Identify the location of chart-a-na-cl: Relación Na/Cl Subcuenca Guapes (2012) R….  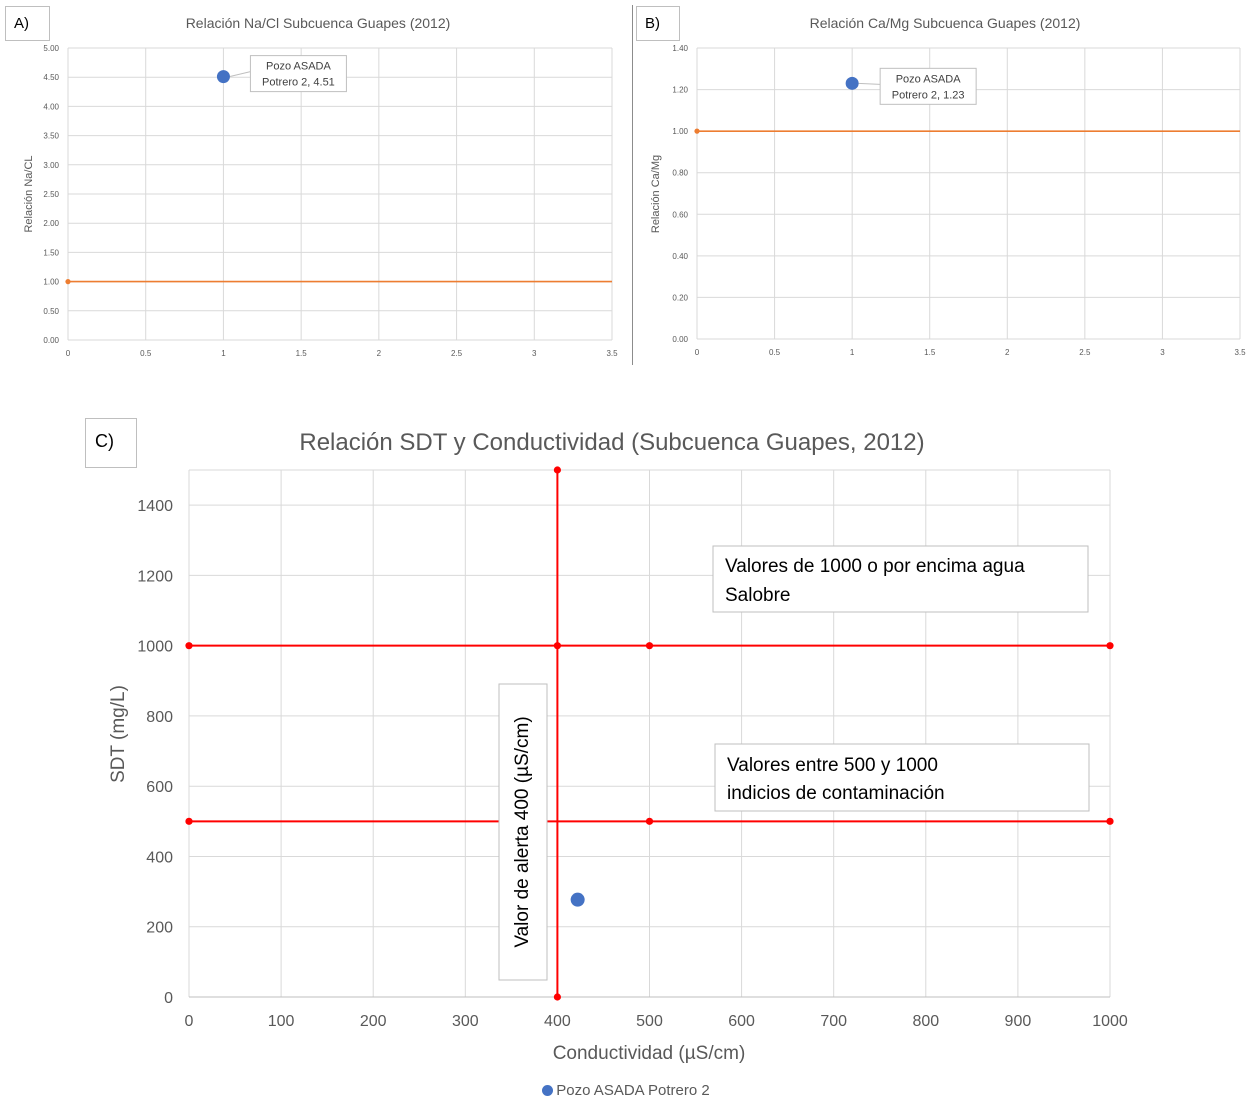
(320, 186).